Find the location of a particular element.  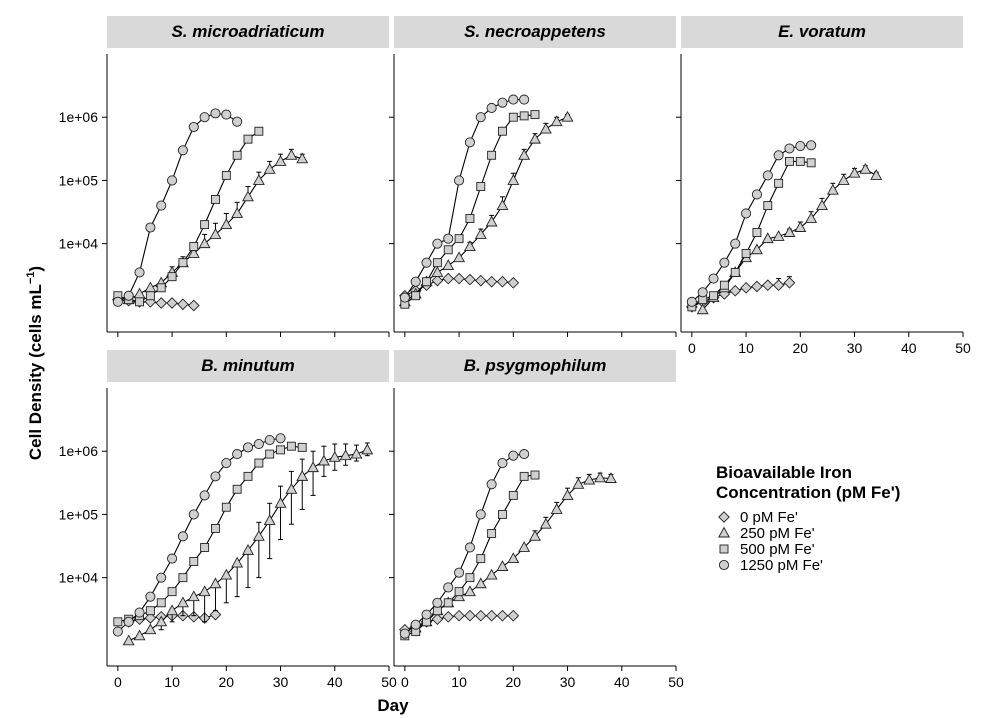

legend-title-line1: Bioavailable Iron is located at coordinates (784, 472).